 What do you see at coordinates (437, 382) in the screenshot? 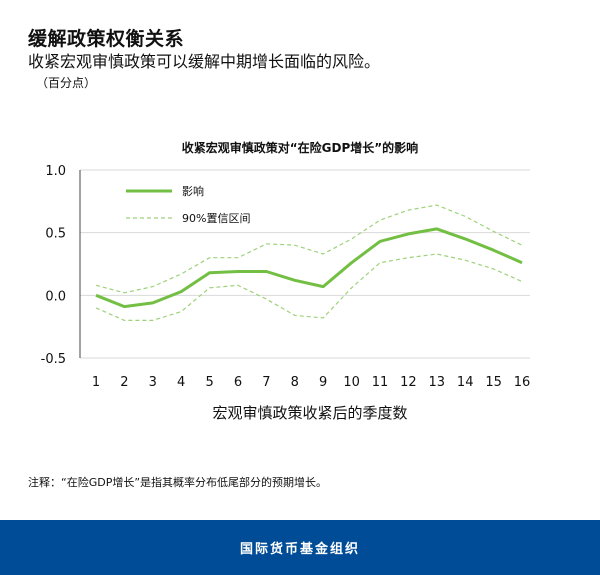
I see `x-tick-label: 13` at bounding box center [437, 382].